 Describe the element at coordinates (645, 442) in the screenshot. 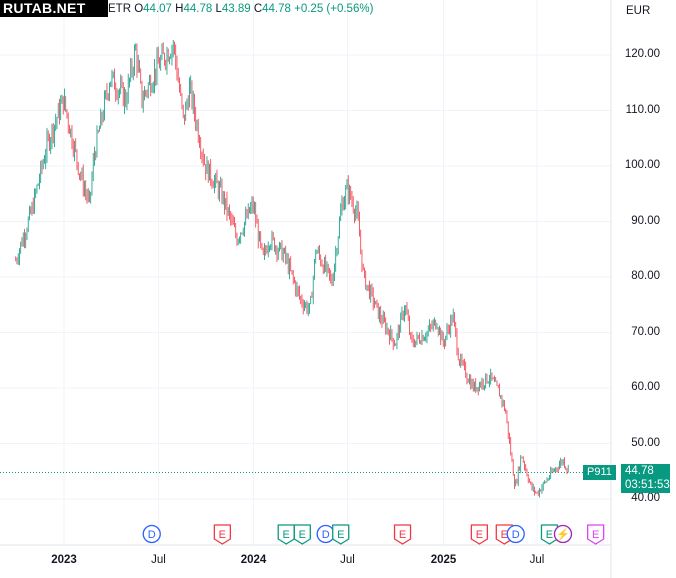

I see `price-tick-label: 50.00` at that location.